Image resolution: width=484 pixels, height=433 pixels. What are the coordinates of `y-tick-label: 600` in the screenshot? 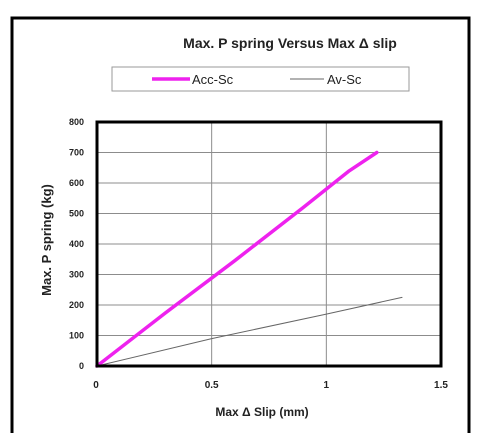 It's located at (76, 183).